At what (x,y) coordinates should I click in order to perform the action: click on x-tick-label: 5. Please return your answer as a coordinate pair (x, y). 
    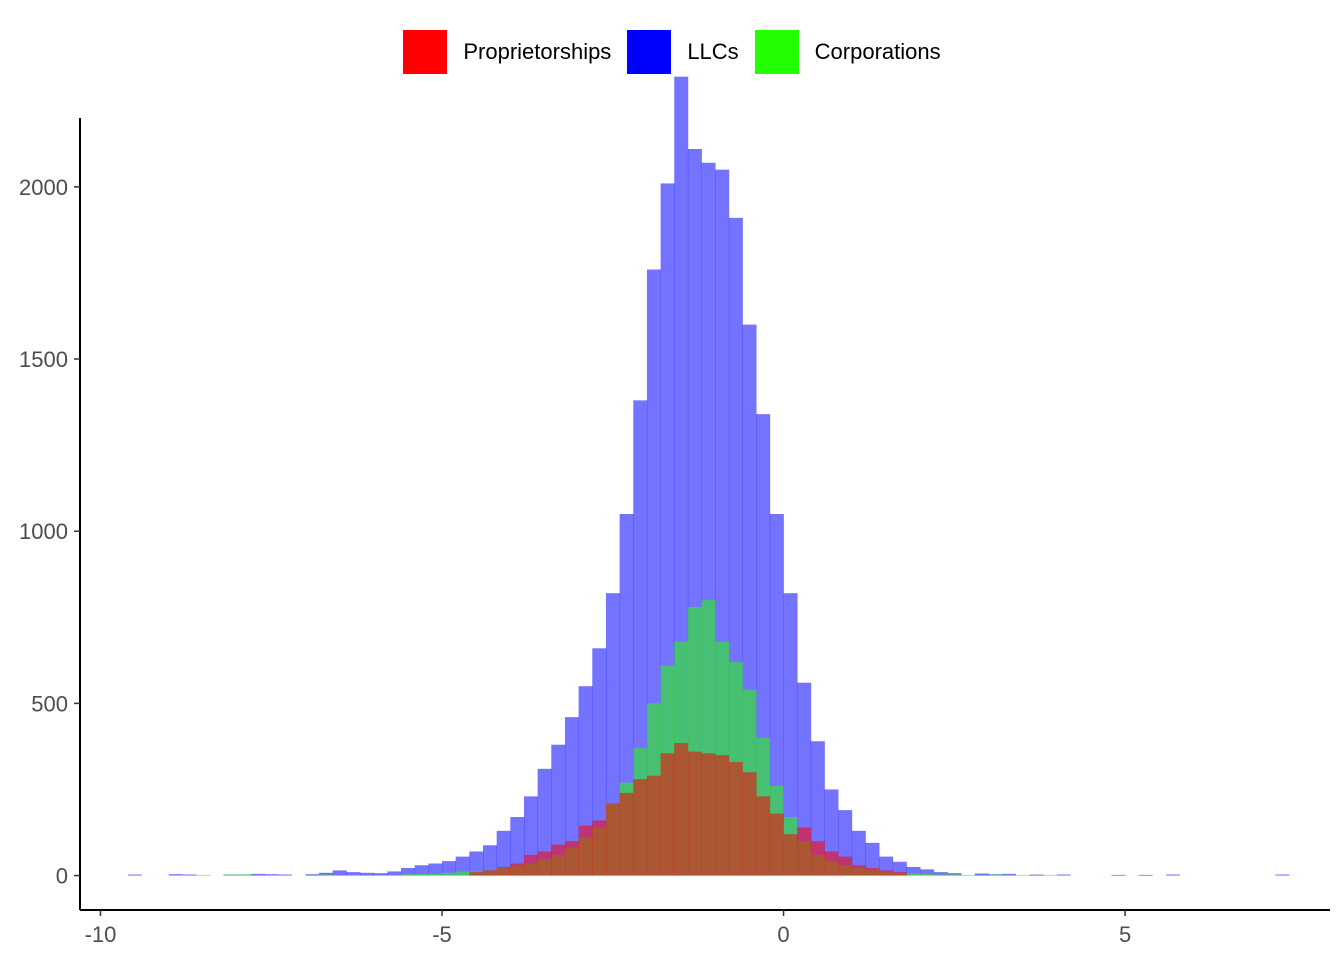
    Looking at the image, I should click on (1125, 934).